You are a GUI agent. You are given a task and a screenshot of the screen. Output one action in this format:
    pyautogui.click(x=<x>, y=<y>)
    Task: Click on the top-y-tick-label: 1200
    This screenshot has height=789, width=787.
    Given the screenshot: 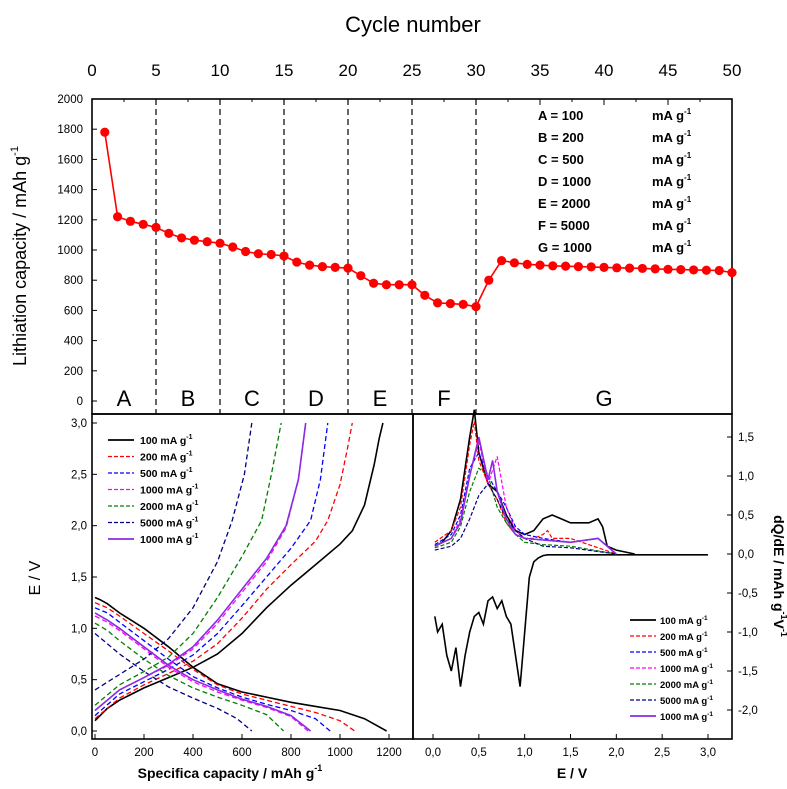 What is the action you would take?
    pyautogui.click(x=70, y=221)
    